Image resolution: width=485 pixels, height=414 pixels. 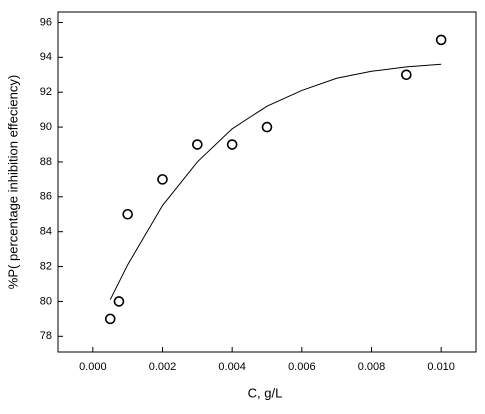 What do you see at coordinates (12, 182) in the screenshot?
I see `y-axis-title: %P( percentage inhibition effeciency)` at bounding box center [12, 182].